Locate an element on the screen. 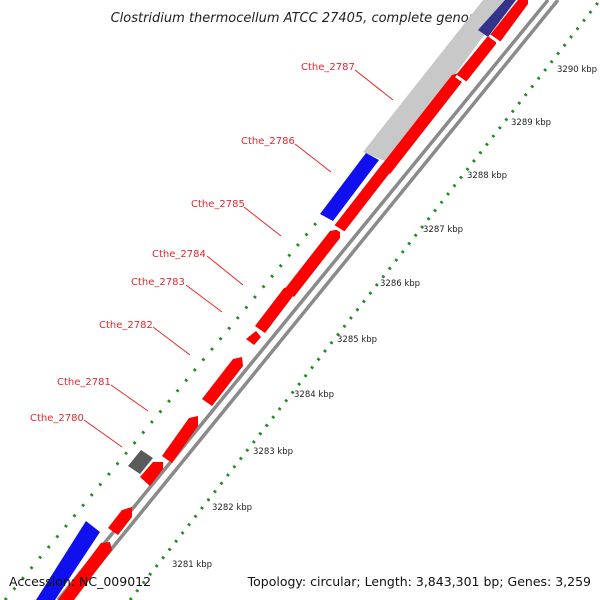  feature-separators is located at coordinates (416, 135).